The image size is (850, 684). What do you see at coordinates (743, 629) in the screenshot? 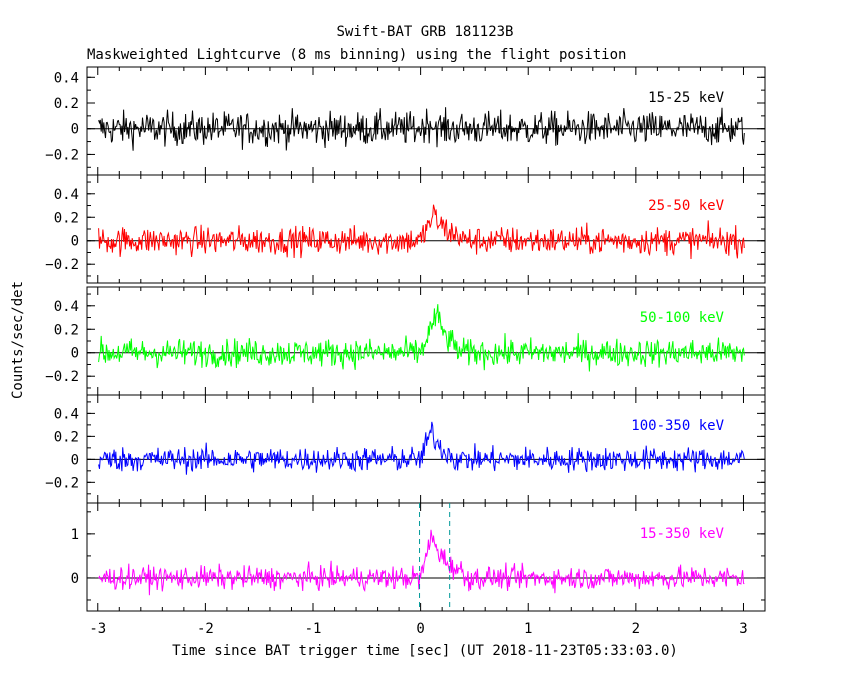
I see `x-tick-label: 3` at bounding box center [743, 629].